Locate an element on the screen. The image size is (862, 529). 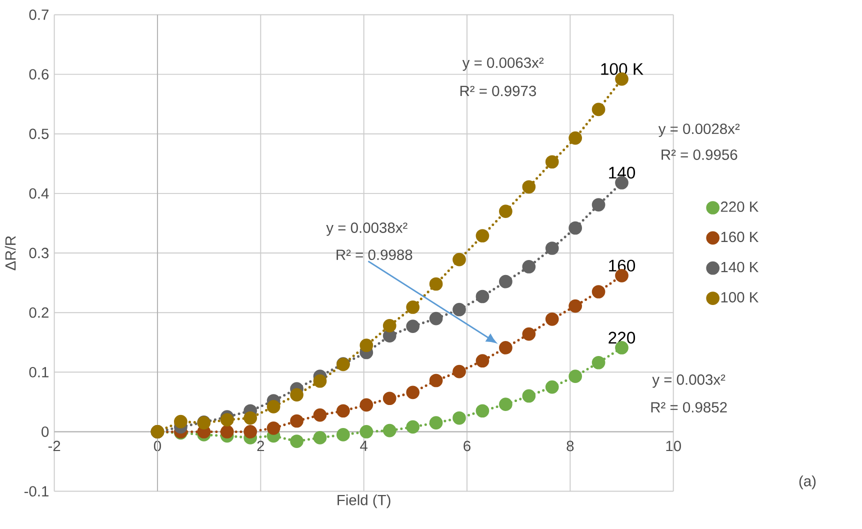
y-tick-label: 0.2 is located at coordinates (38, 313).